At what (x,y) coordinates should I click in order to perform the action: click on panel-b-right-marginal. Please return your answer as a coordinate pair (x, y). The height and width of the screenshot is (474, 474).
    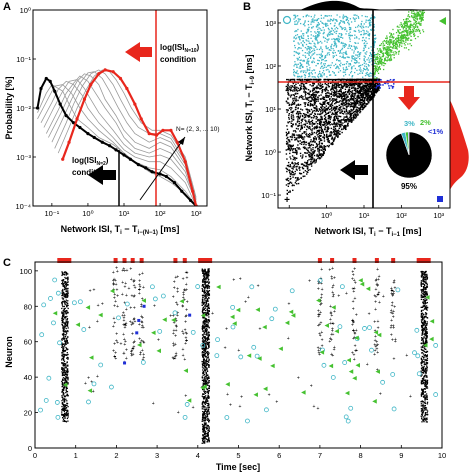
    Looking at the image, I should click on (459, 145).